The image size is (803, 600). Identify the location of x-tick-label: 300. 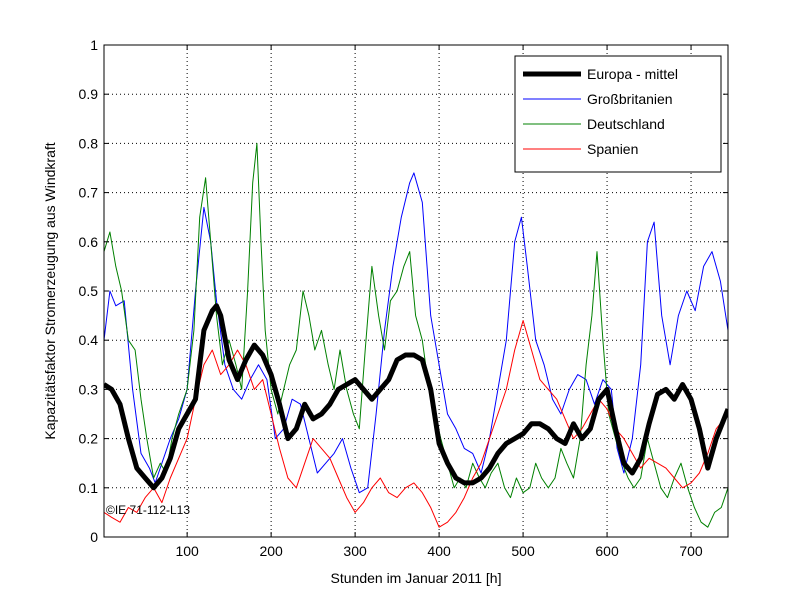
(355, 551).